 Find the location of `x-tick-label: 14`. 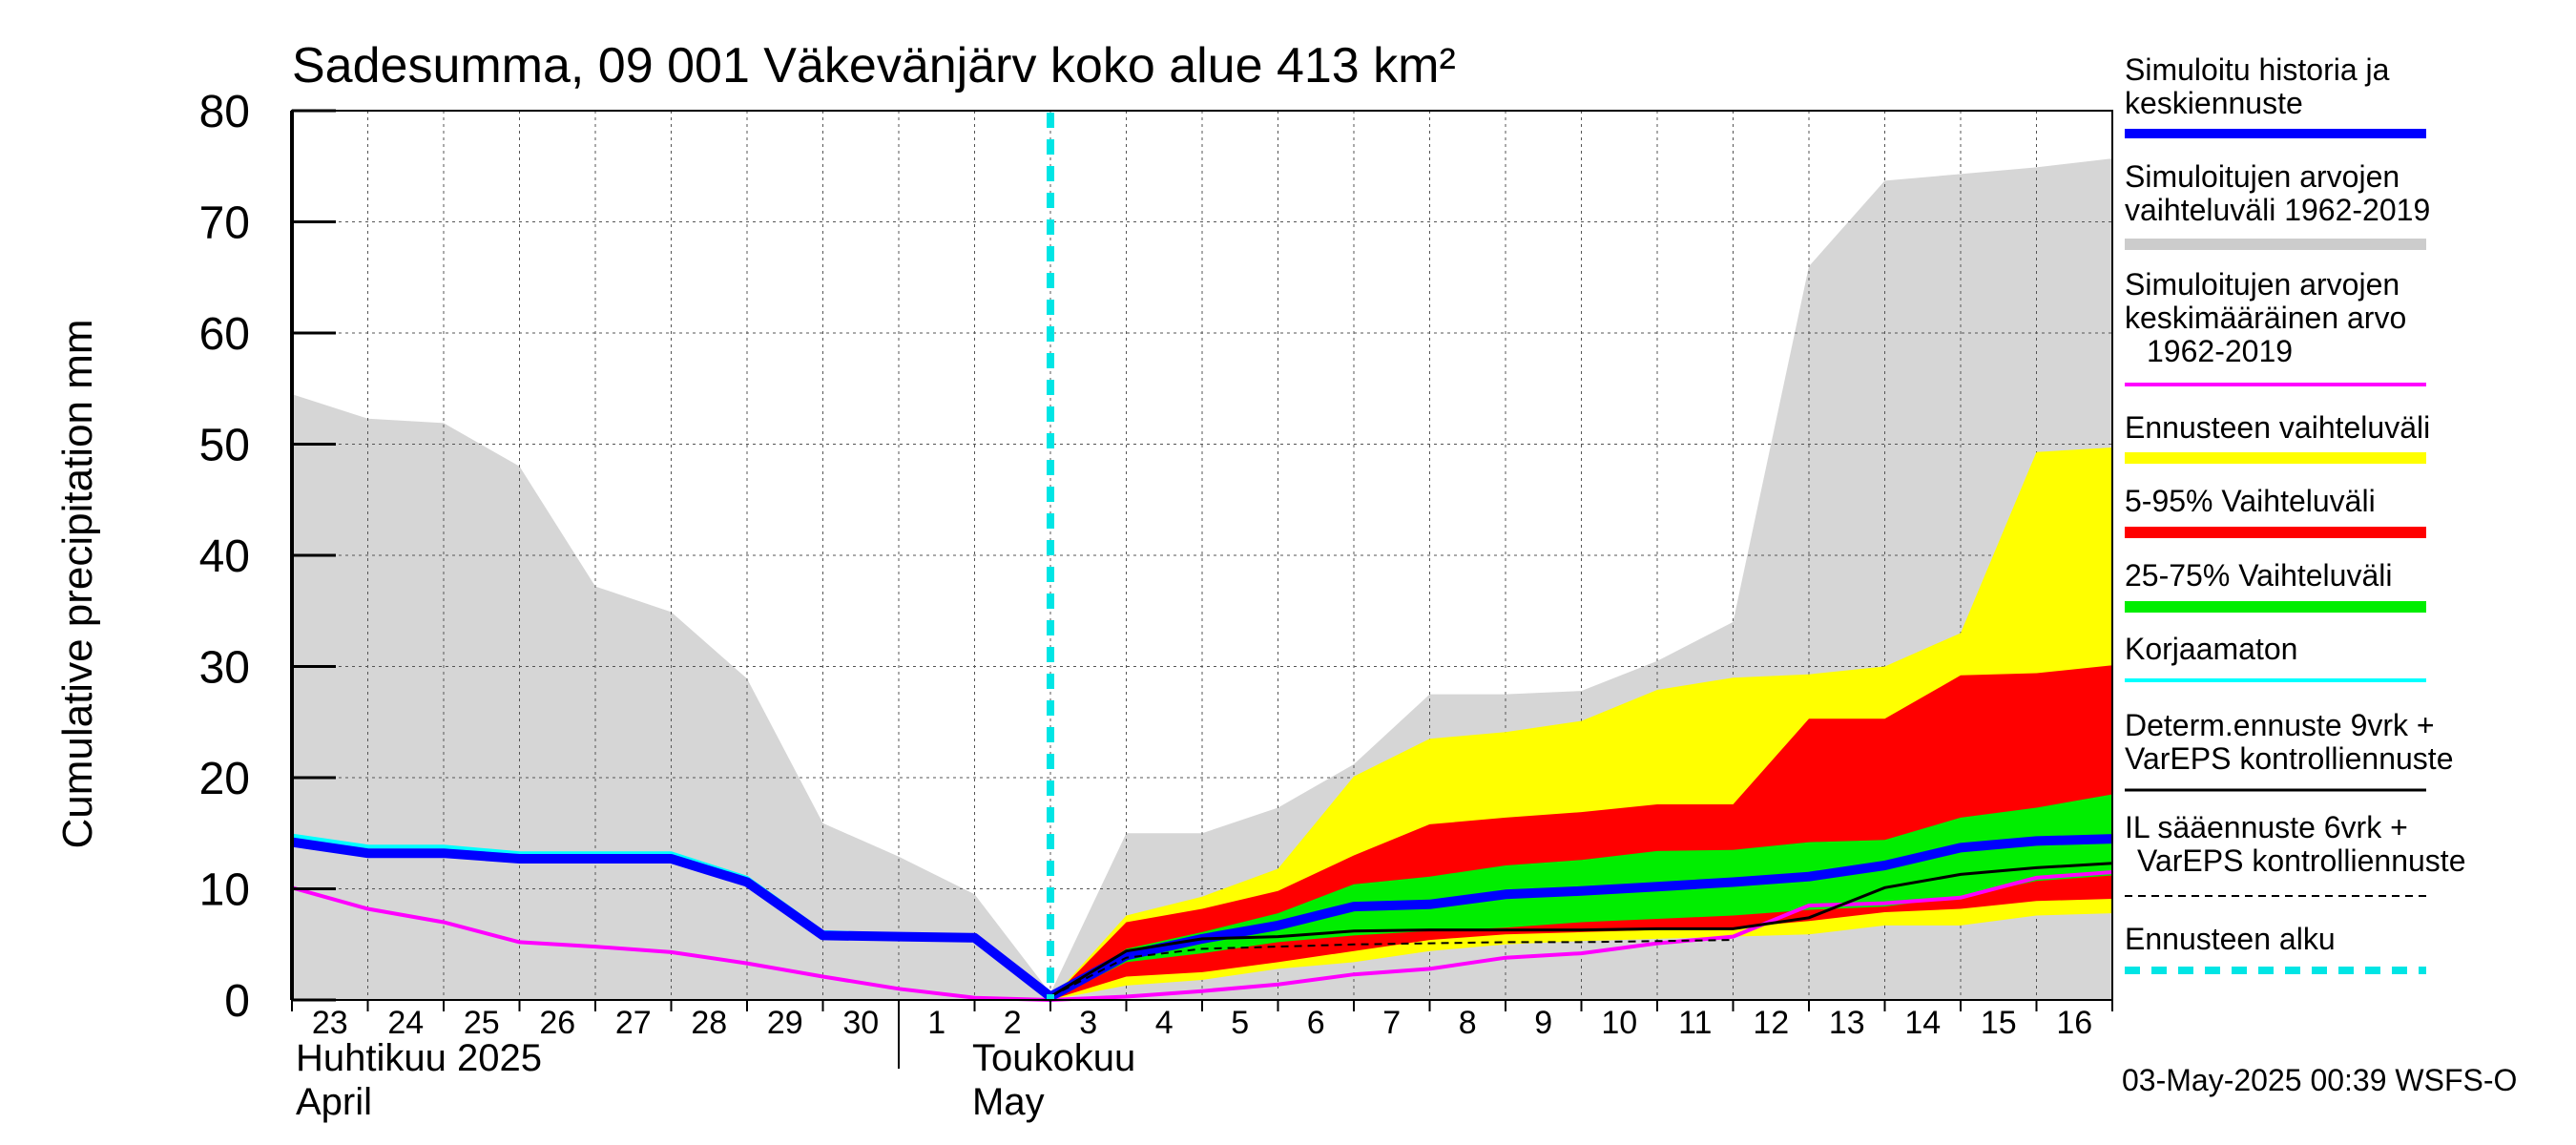

x-tick-label: 14 is located at coordinates (1922, 1023).